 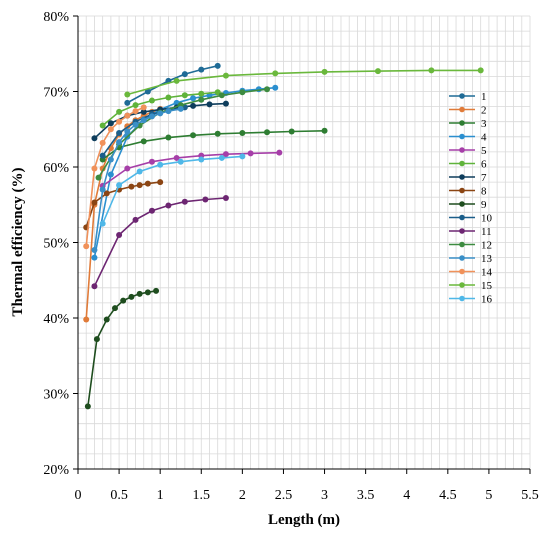 What do you see at coordinates (468, 97) in the screenshot?
I see `legend-item-1: 1` at bounding box center [468, 97].